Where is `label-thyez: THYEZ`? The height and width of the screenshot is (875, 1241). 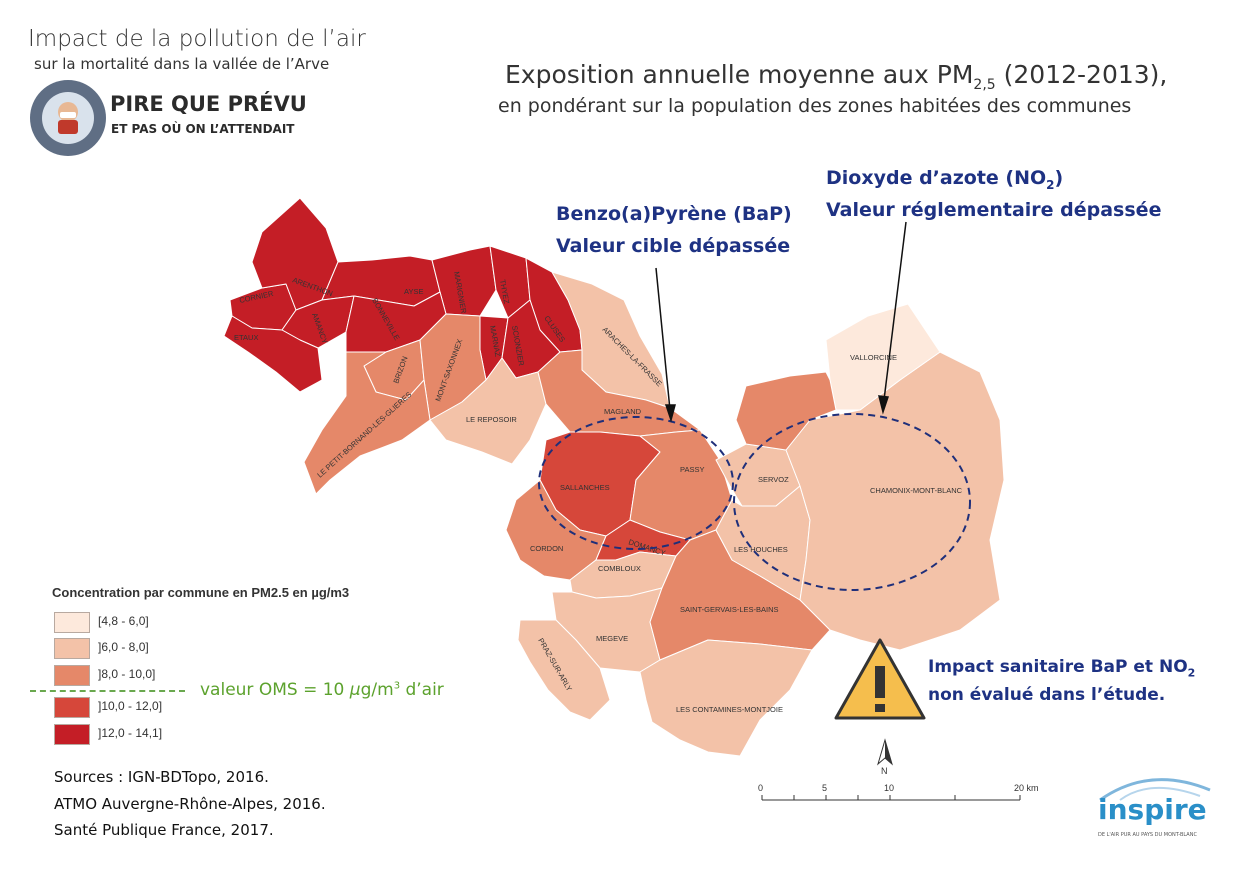
label-thyez: THYEZ is located at coordinates (504, 292).